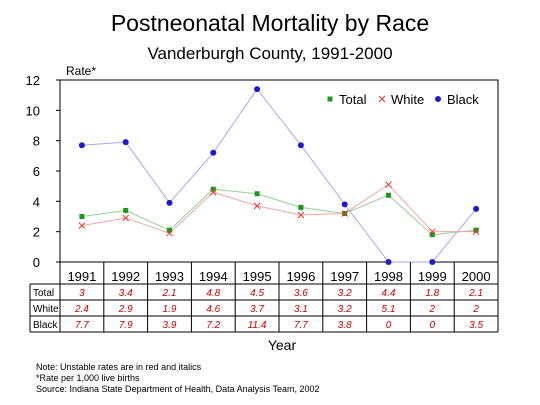  I want to click on table-cell: 3.5, so click(476, 325).